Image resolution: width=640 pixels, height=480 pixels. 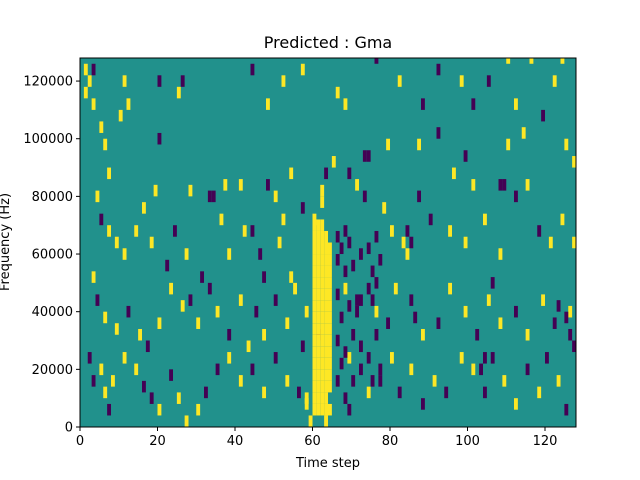 What do you see at coordinates (235, 441) in the screenshot?
I see `x-tick-label: 40` at bounding box center [235, 441].